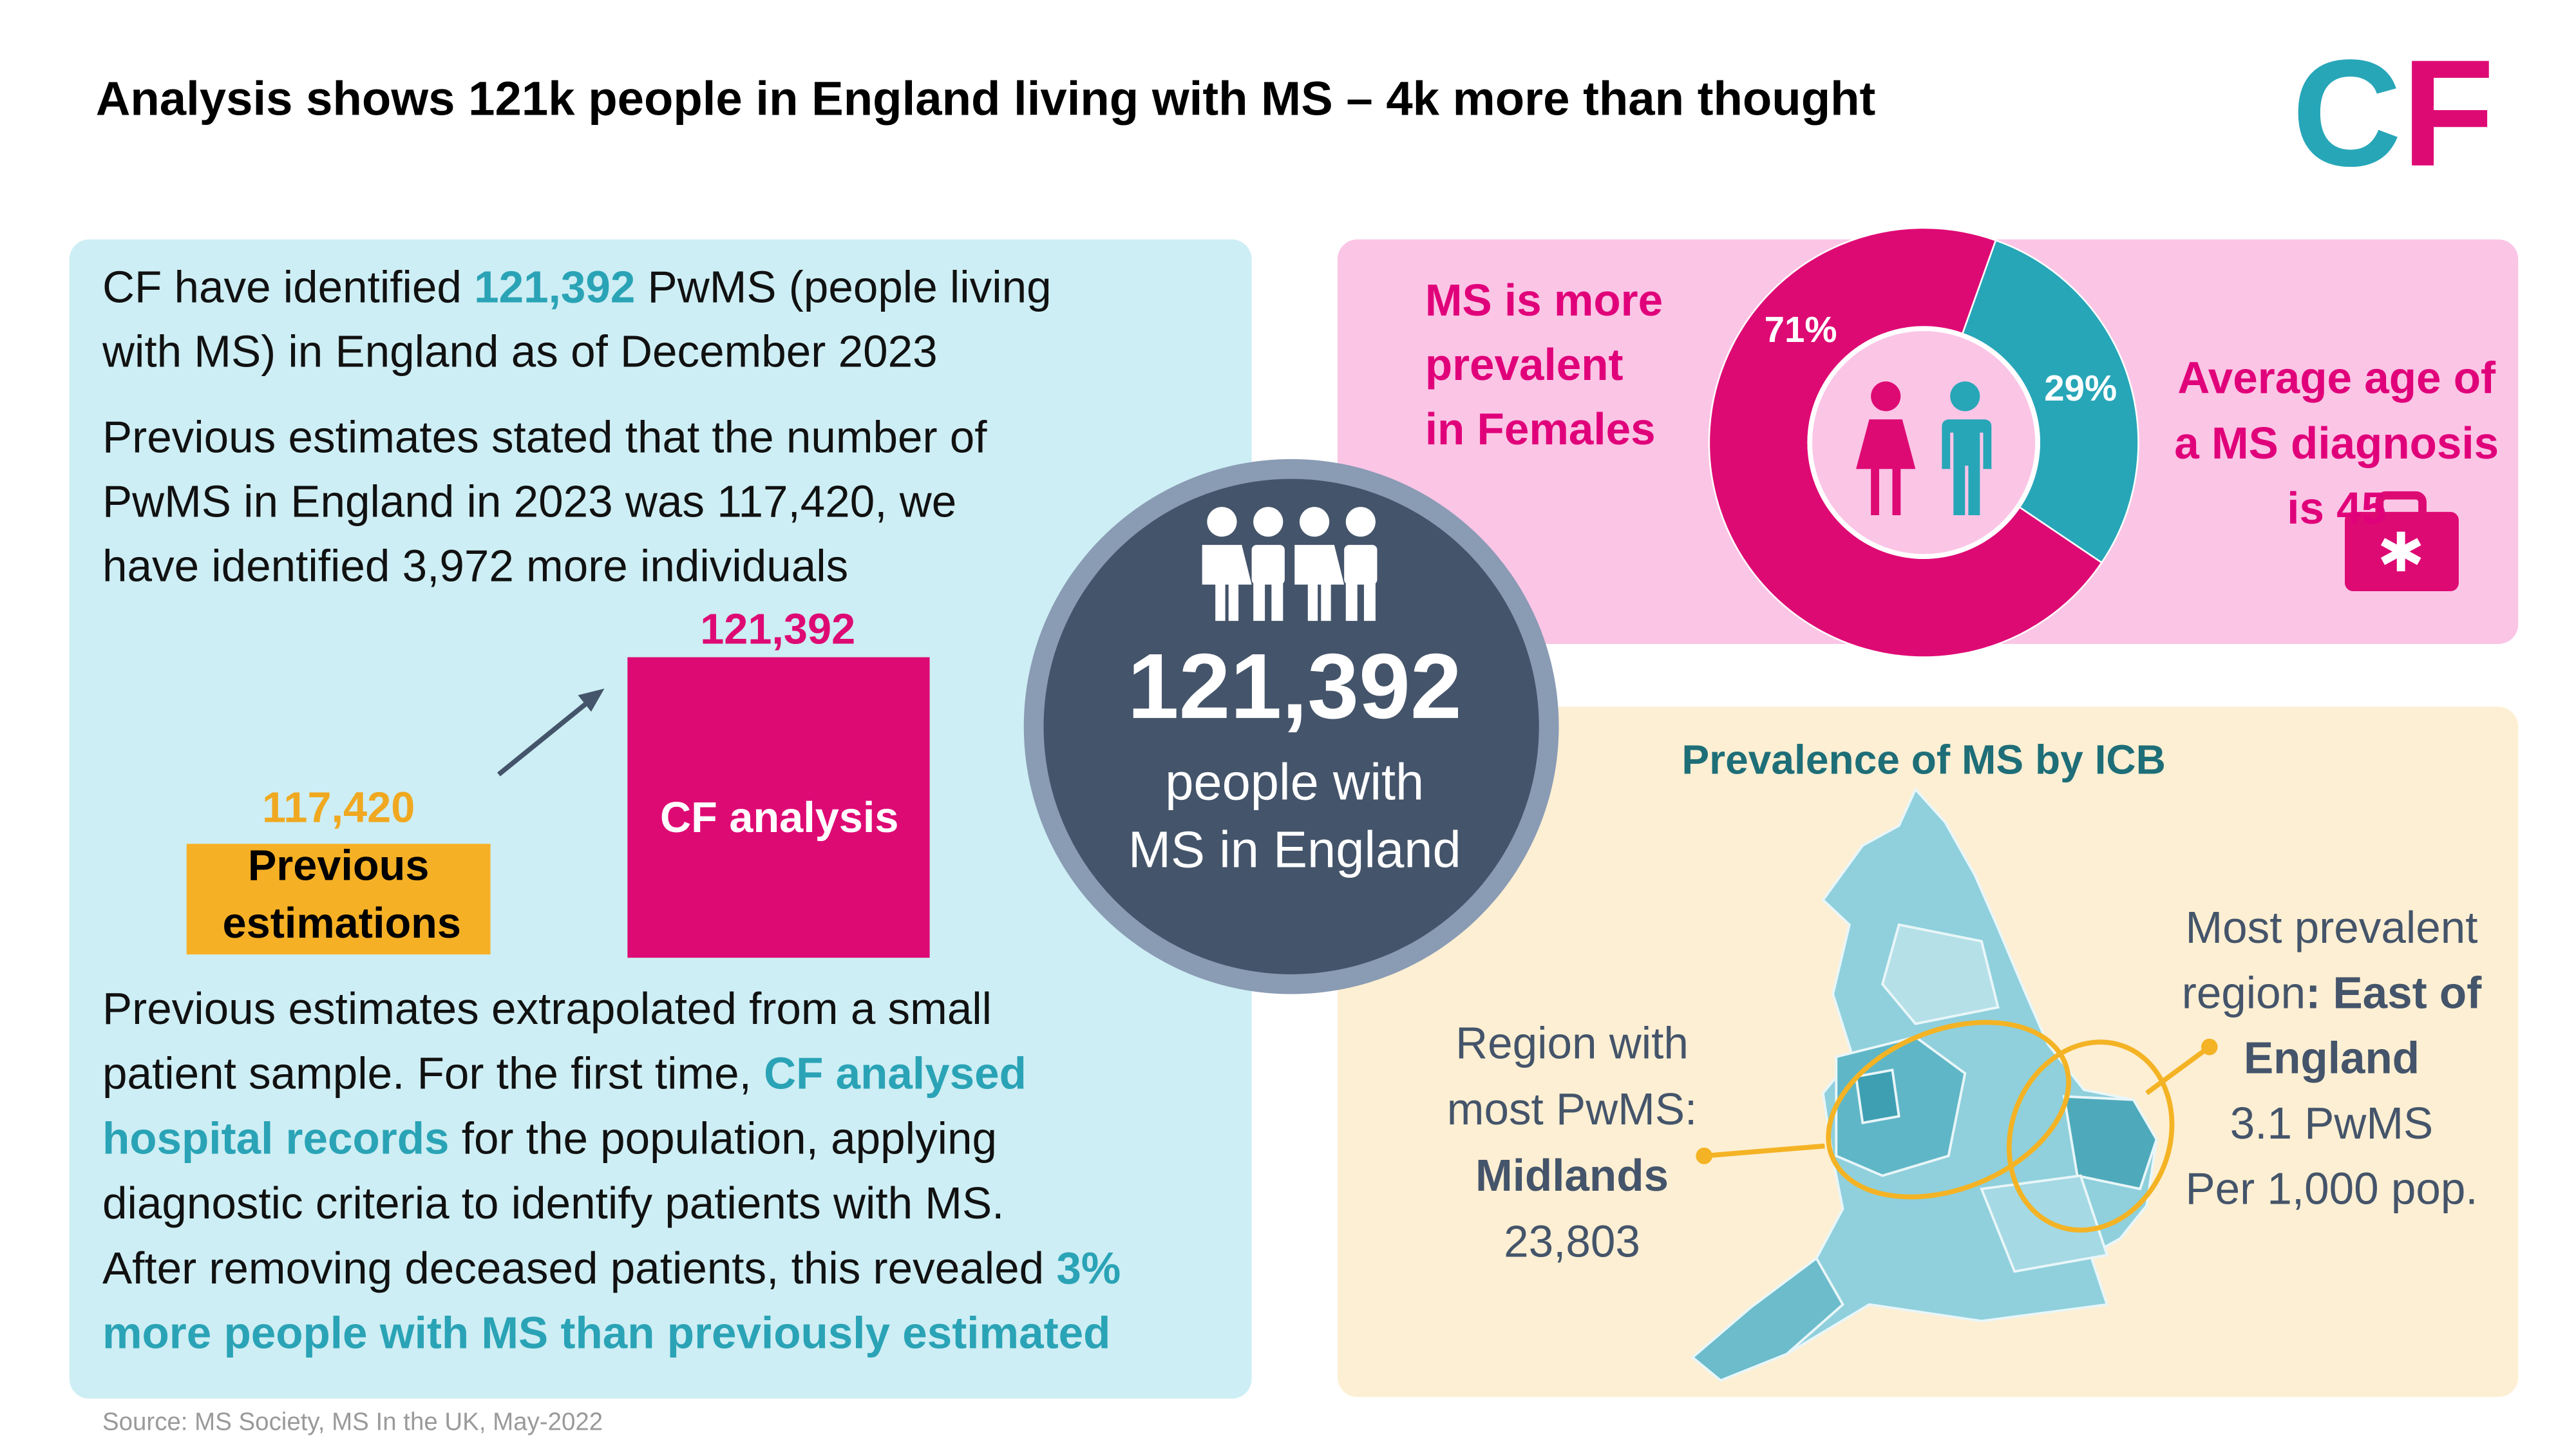 Image resolution: width=2576 pixels, height=1449 pixels. I want to click on text-run: England, so click(2332, 1058).